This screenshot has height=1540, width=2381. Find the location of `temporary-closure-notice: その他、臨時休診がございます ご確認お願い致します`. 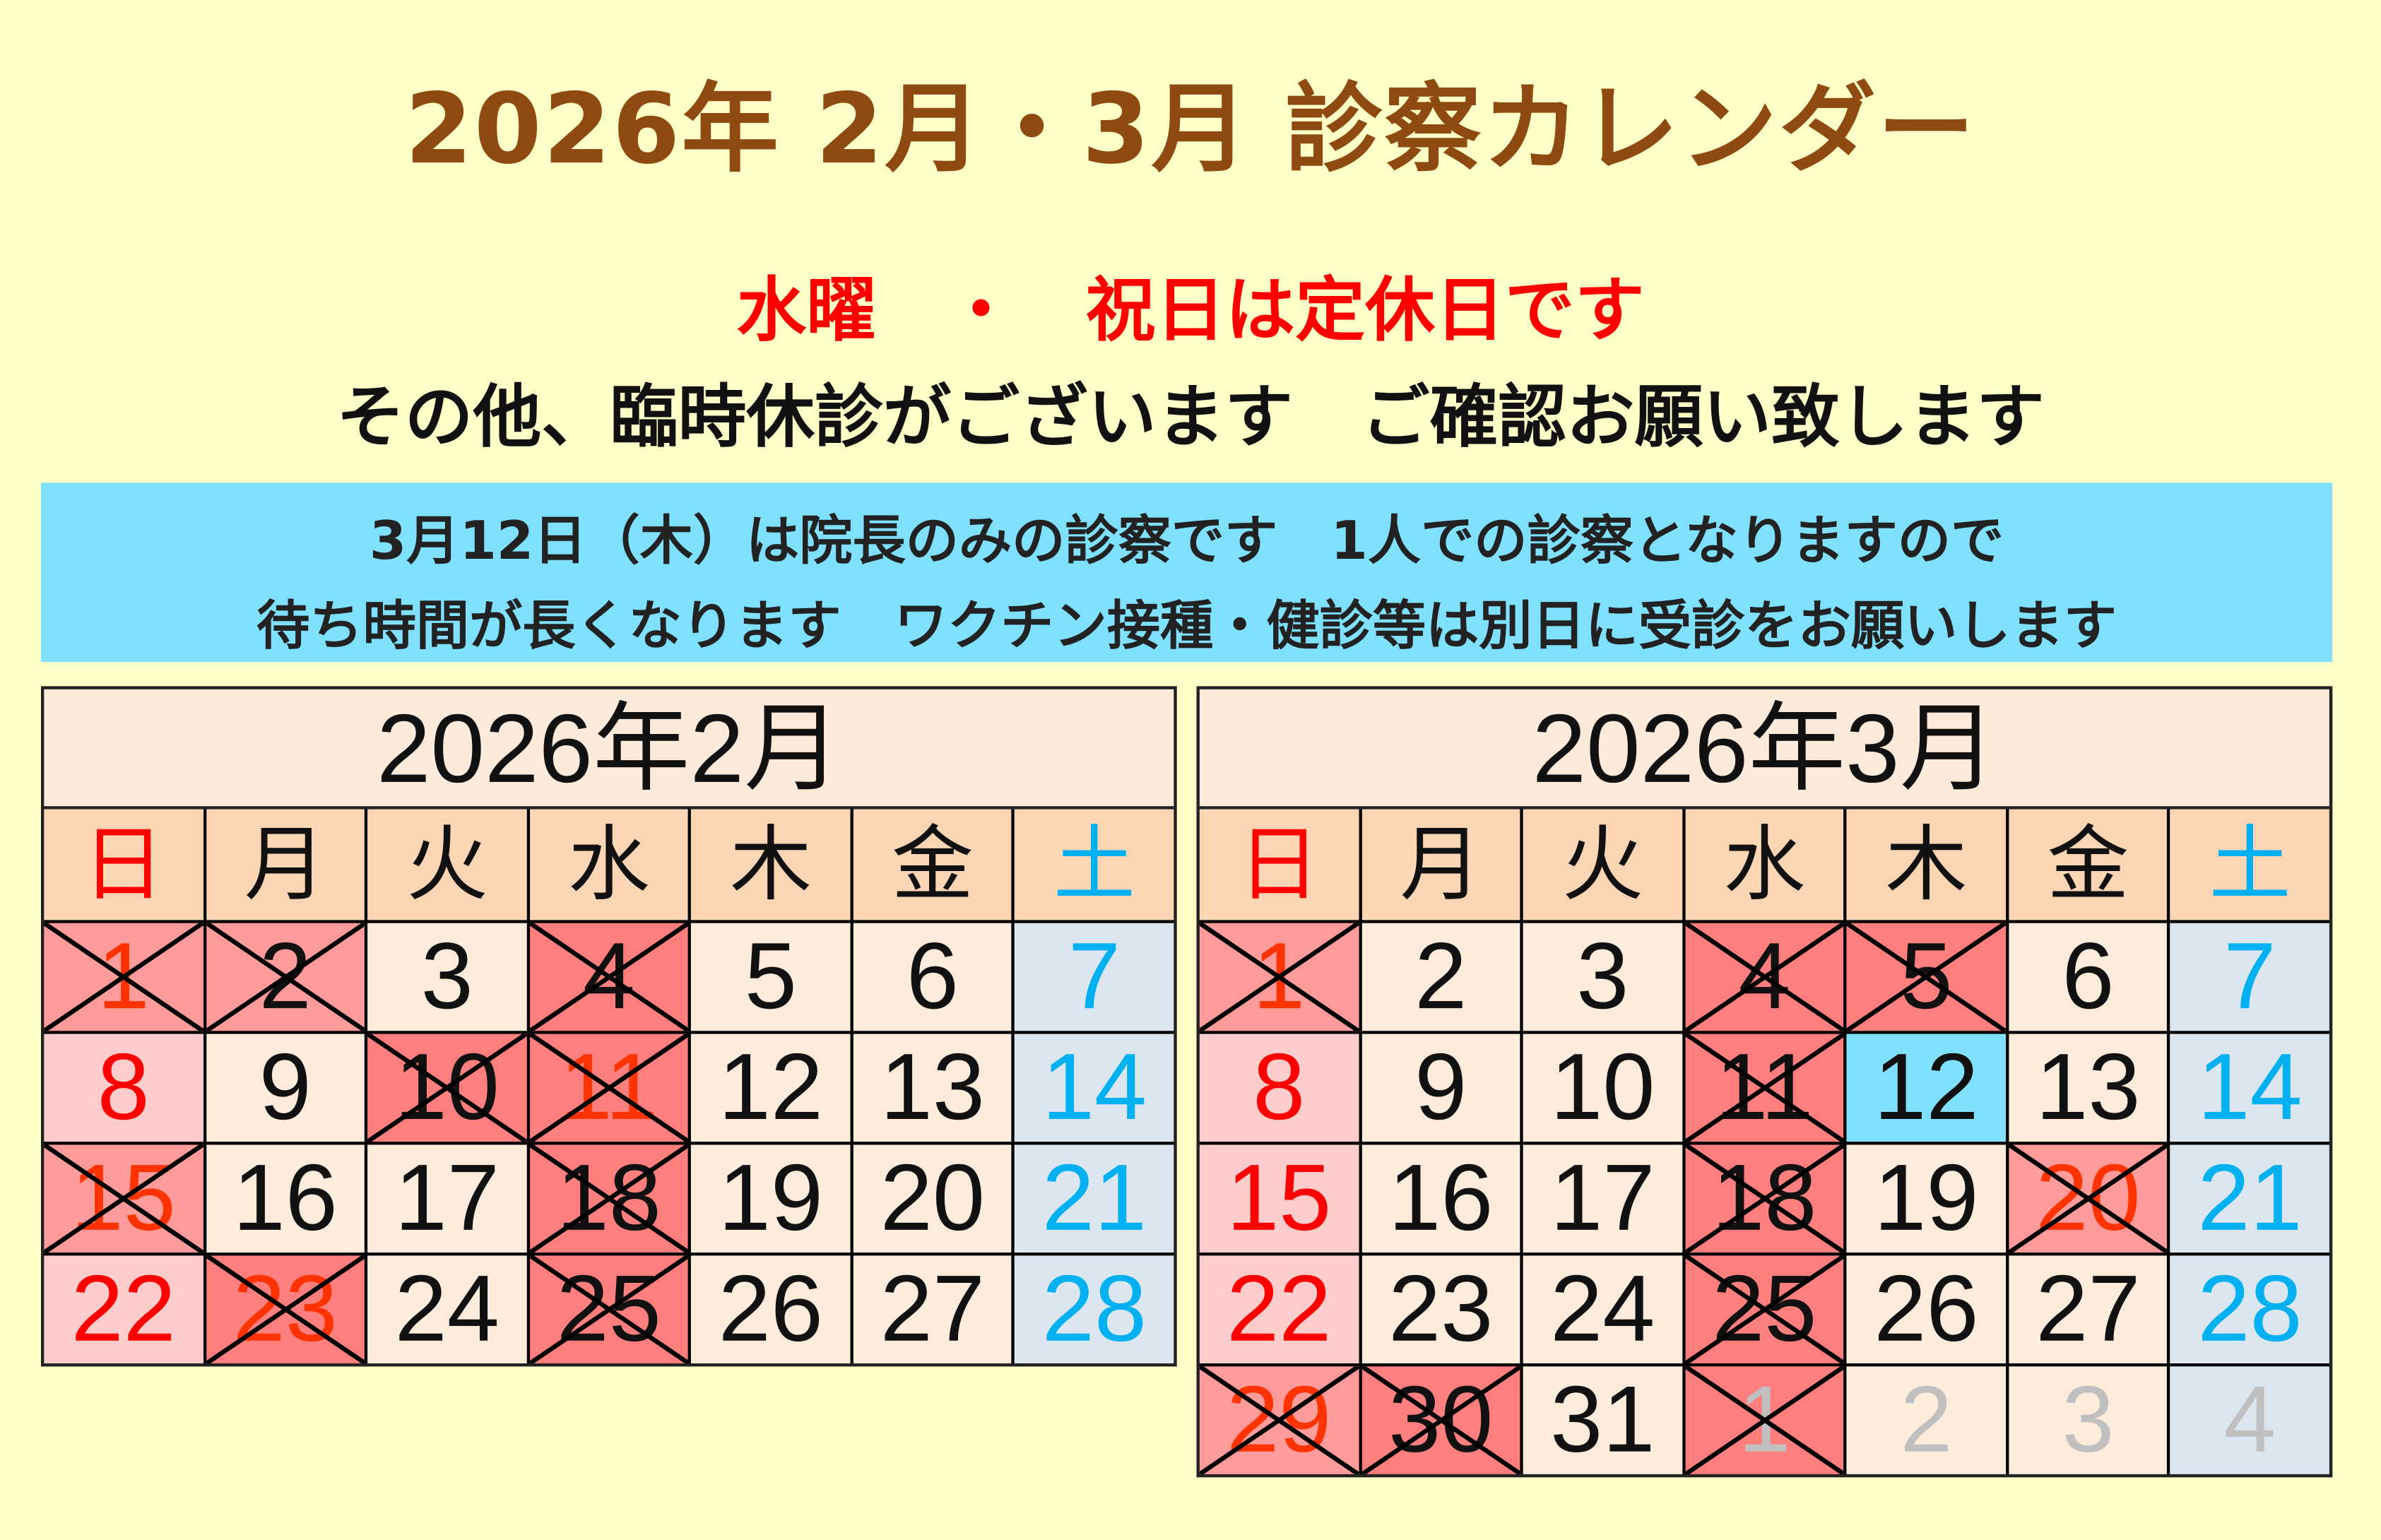

temporary-closure-notice: その他、臨時休診がございます ご確認お願い致します is located at coordinates (1190, 417).